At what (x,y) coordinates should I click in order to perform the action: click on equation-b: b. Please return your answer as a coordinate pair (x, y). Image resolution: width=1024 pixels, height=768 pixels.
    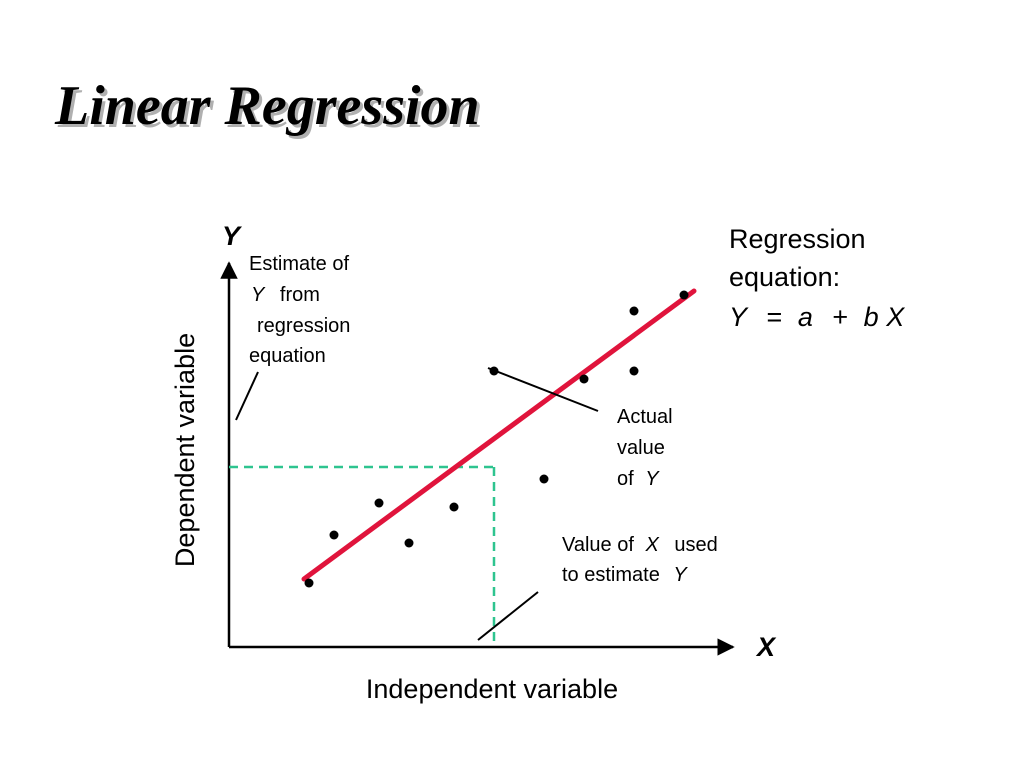
    Looking at the image, I should click on (871, 317).